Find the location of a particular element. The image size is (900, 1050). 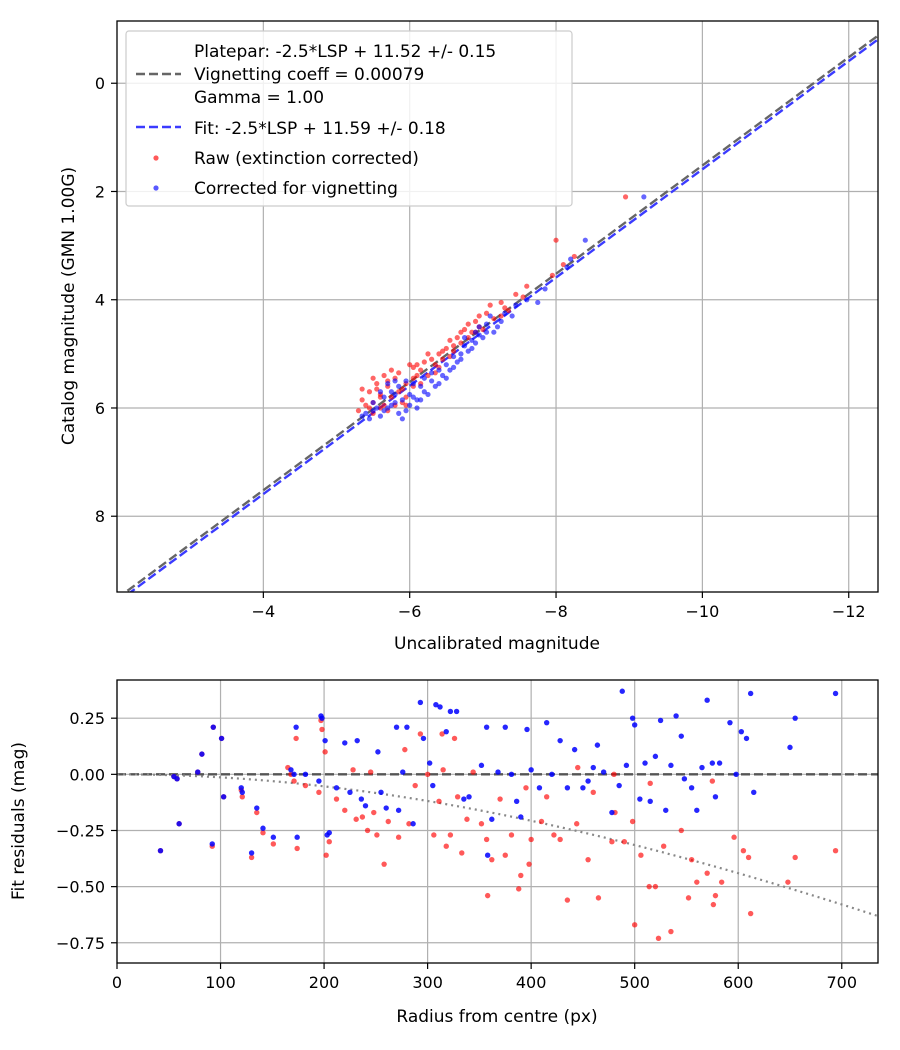

legend-corrected-text: Corrected for vignetting is located at coordinates (296, 189).